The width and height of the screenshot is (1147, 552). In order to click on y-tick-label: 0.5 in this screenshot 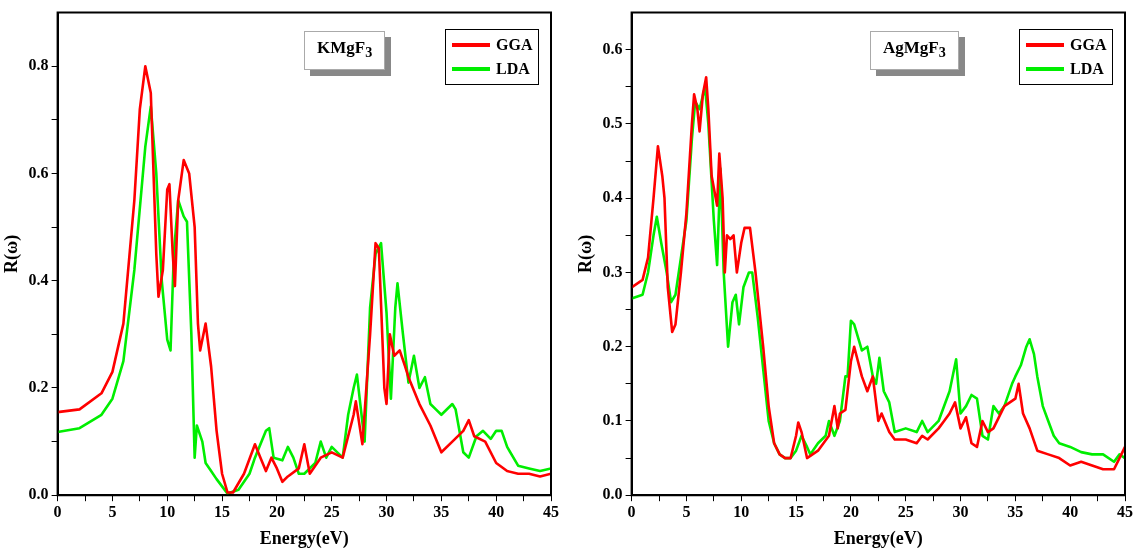, I will do `click(612, 123)`.